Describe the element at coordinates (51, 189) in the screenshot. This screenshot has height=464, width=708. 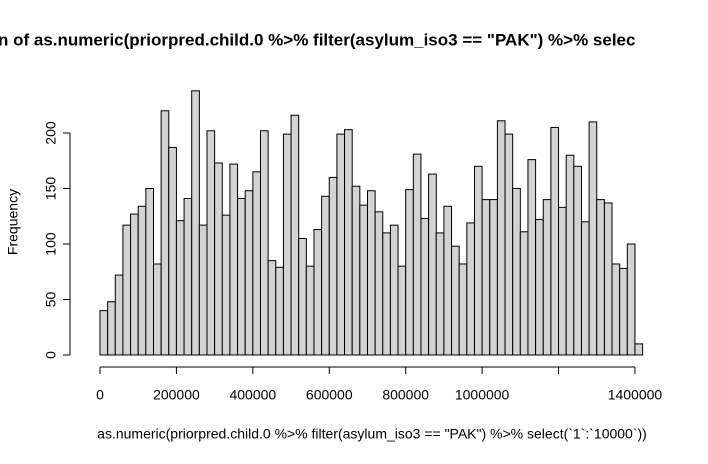
I see `y-tick-label: 150` at that location.